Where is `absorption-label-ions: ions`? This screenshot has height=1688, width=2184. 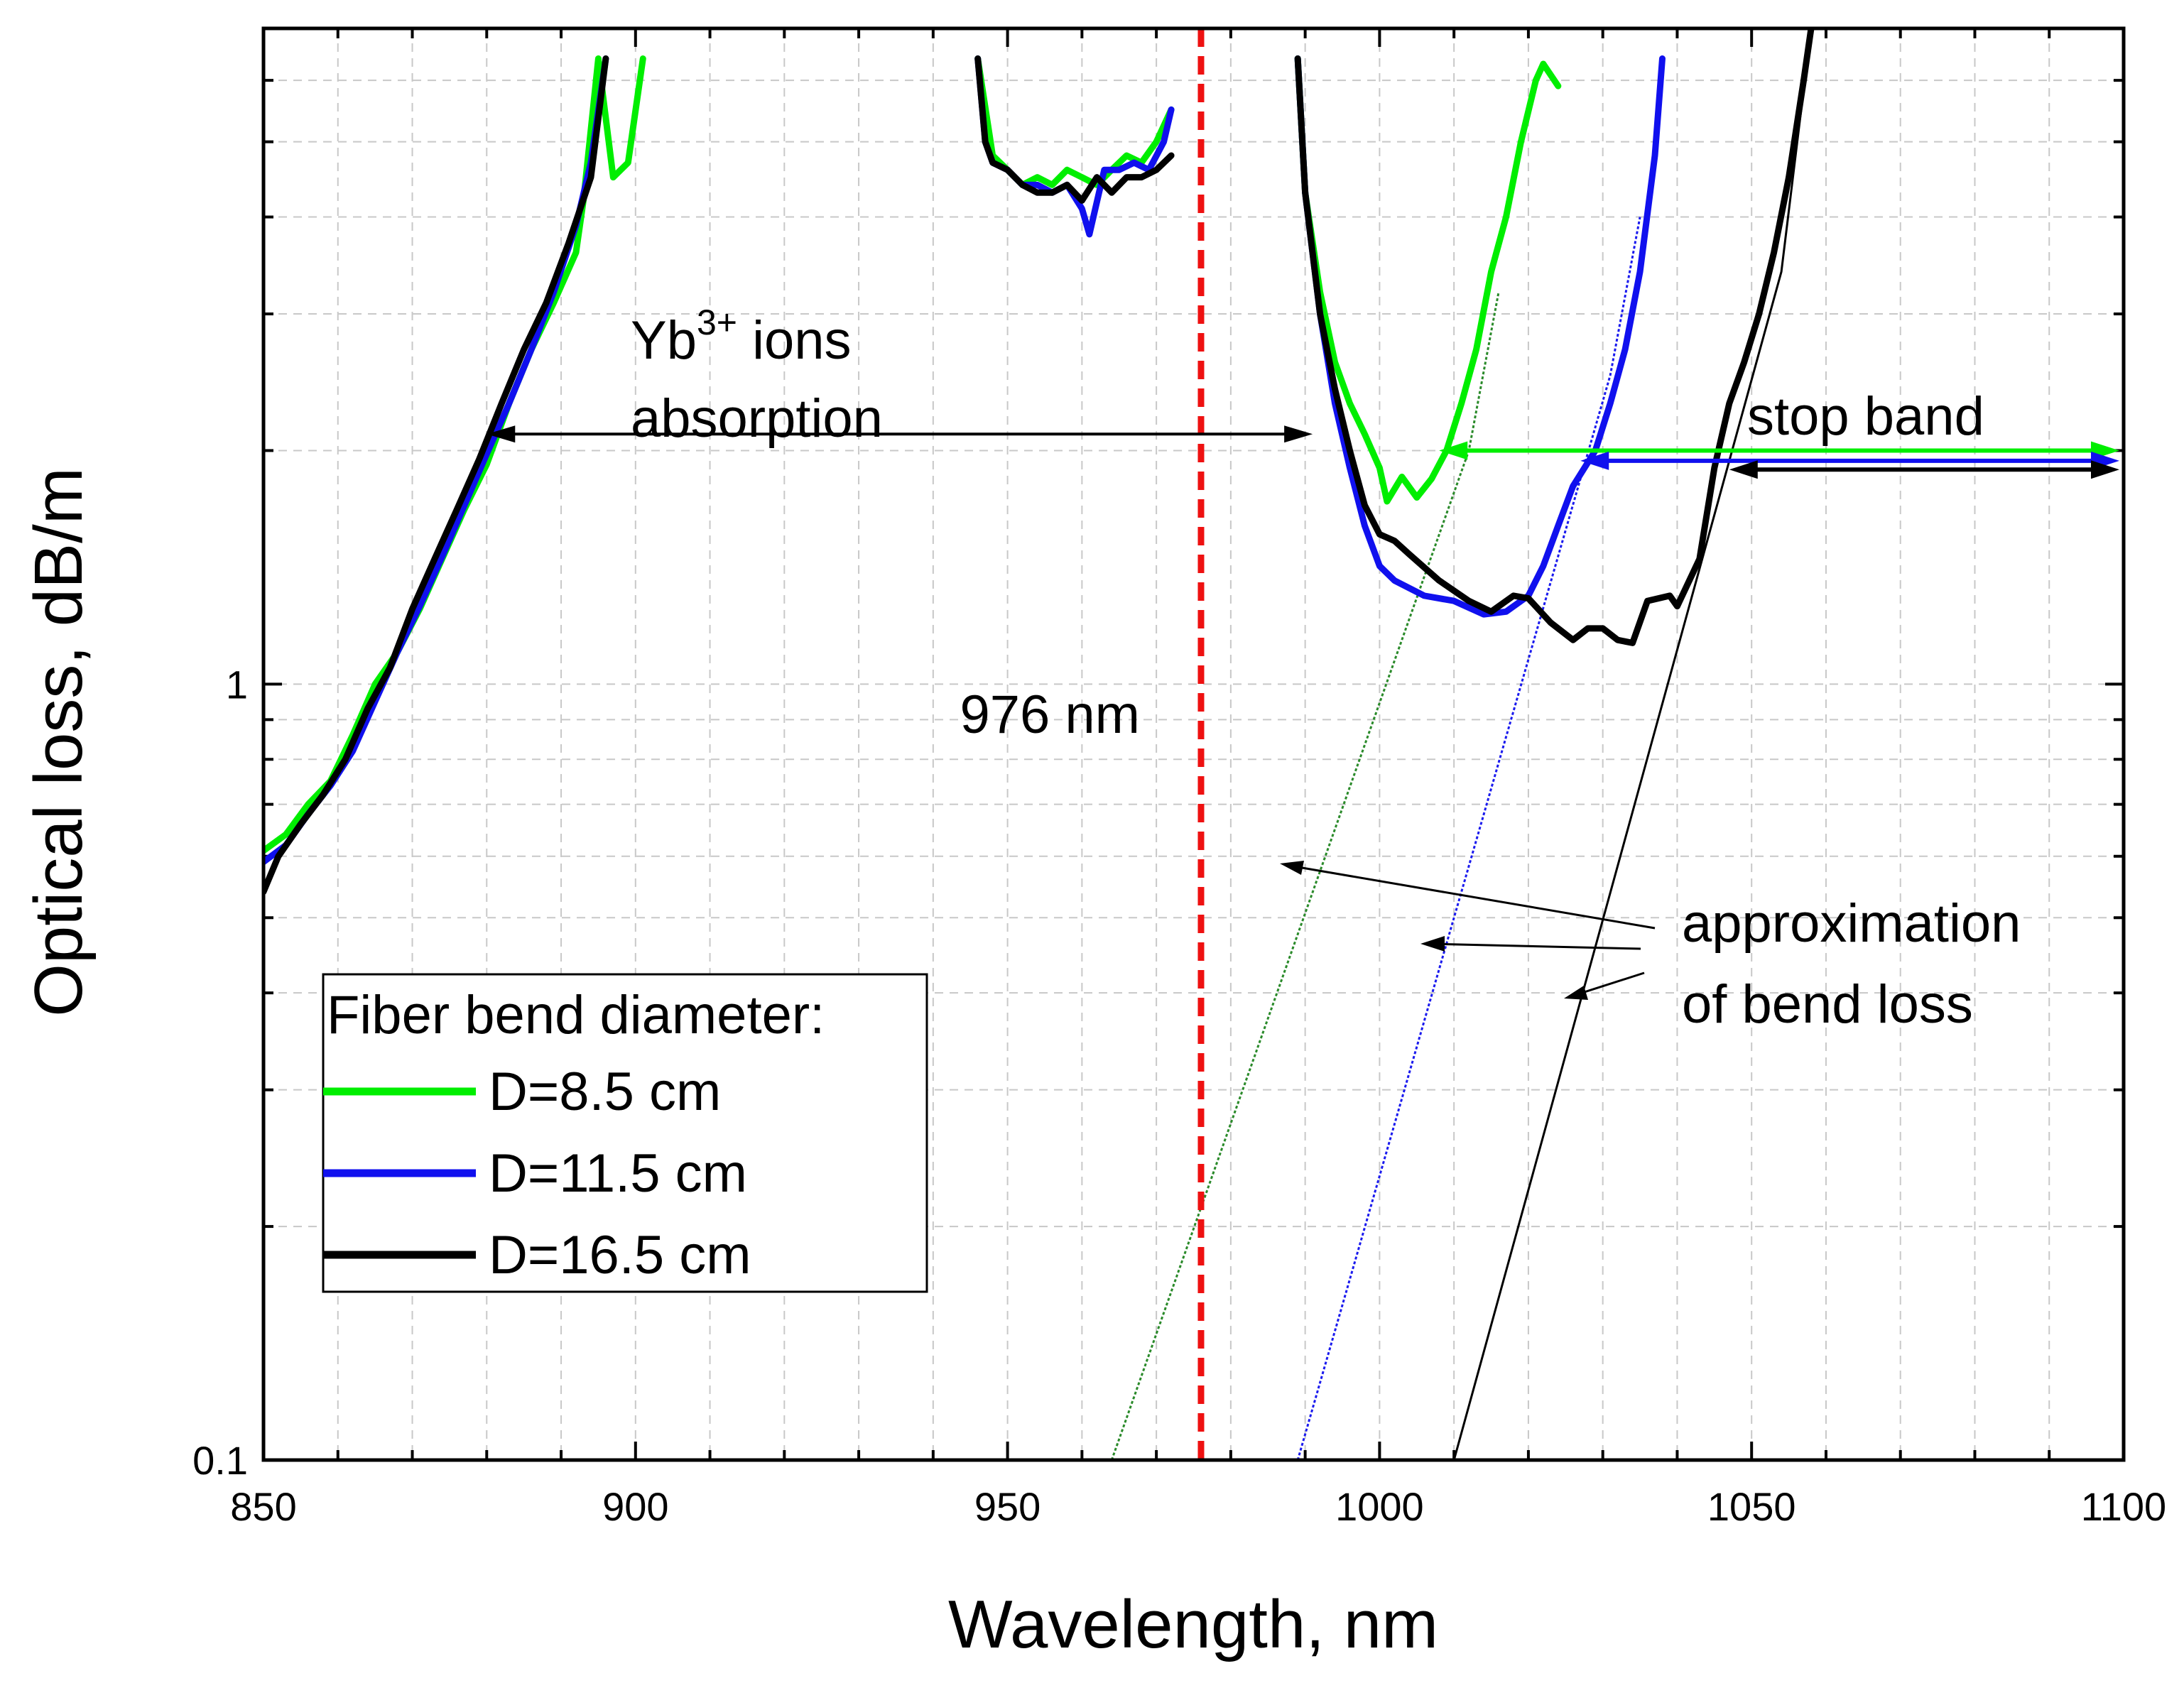 absorption-label-ions: ions is located at coordinates (795, 340).